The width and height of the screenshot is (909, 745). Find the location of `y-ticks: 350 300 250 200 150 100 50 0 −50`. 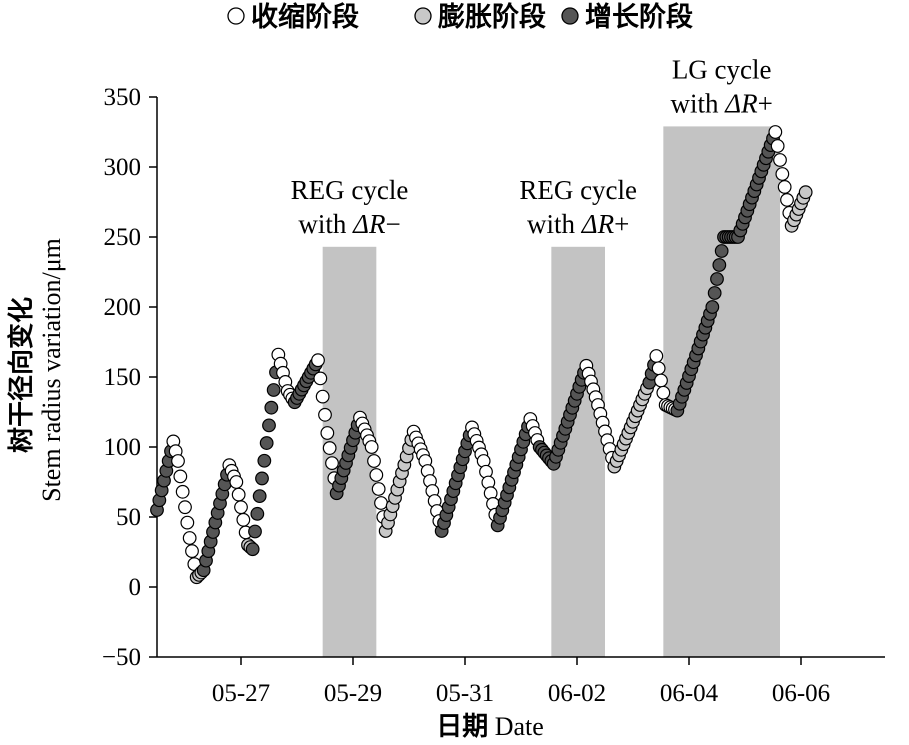

y-ticks: 350 300 250 200 150 100 50 0 −50 is located at coordinates (129, 377).